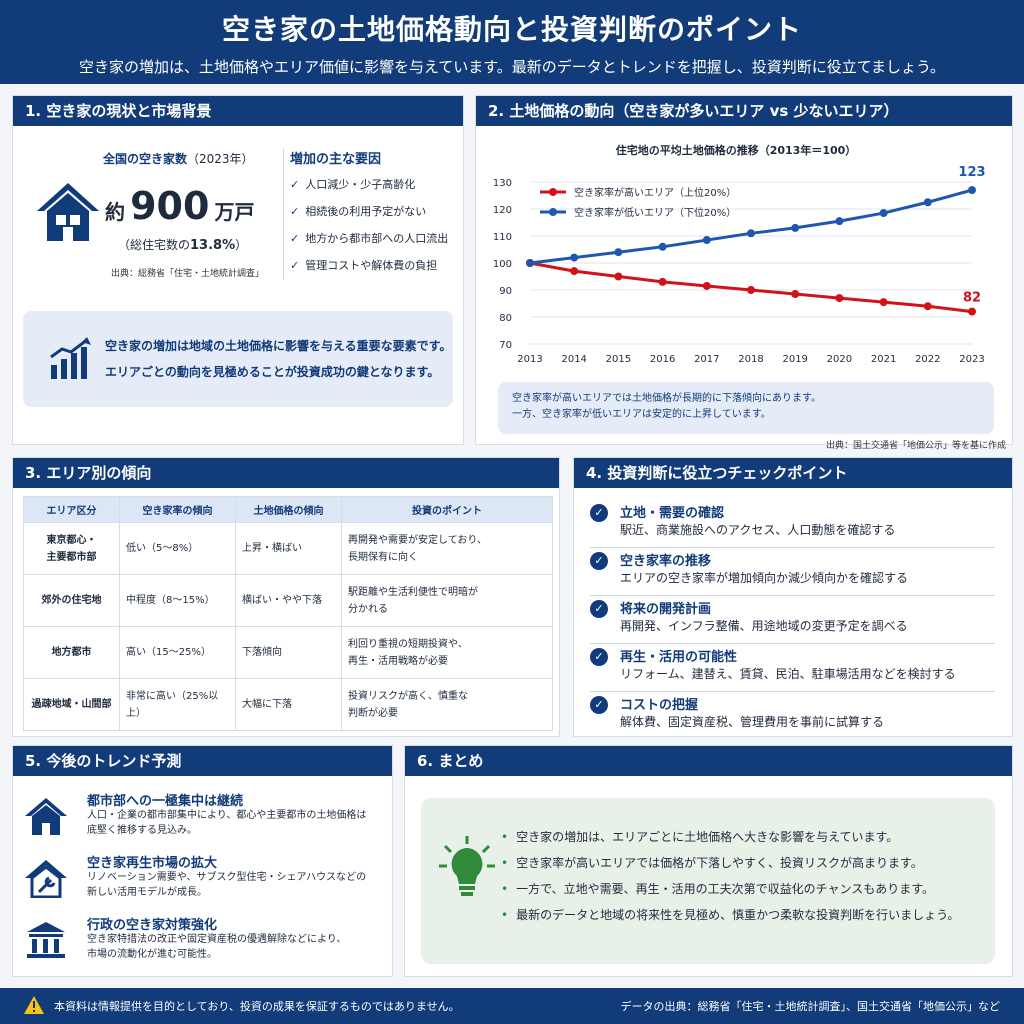 The height and width of the screenshot is (1024, 1024). Describe the element at coordinates (71, 652) in the screenshot. I see `area-cell: 地方都市` at that location.